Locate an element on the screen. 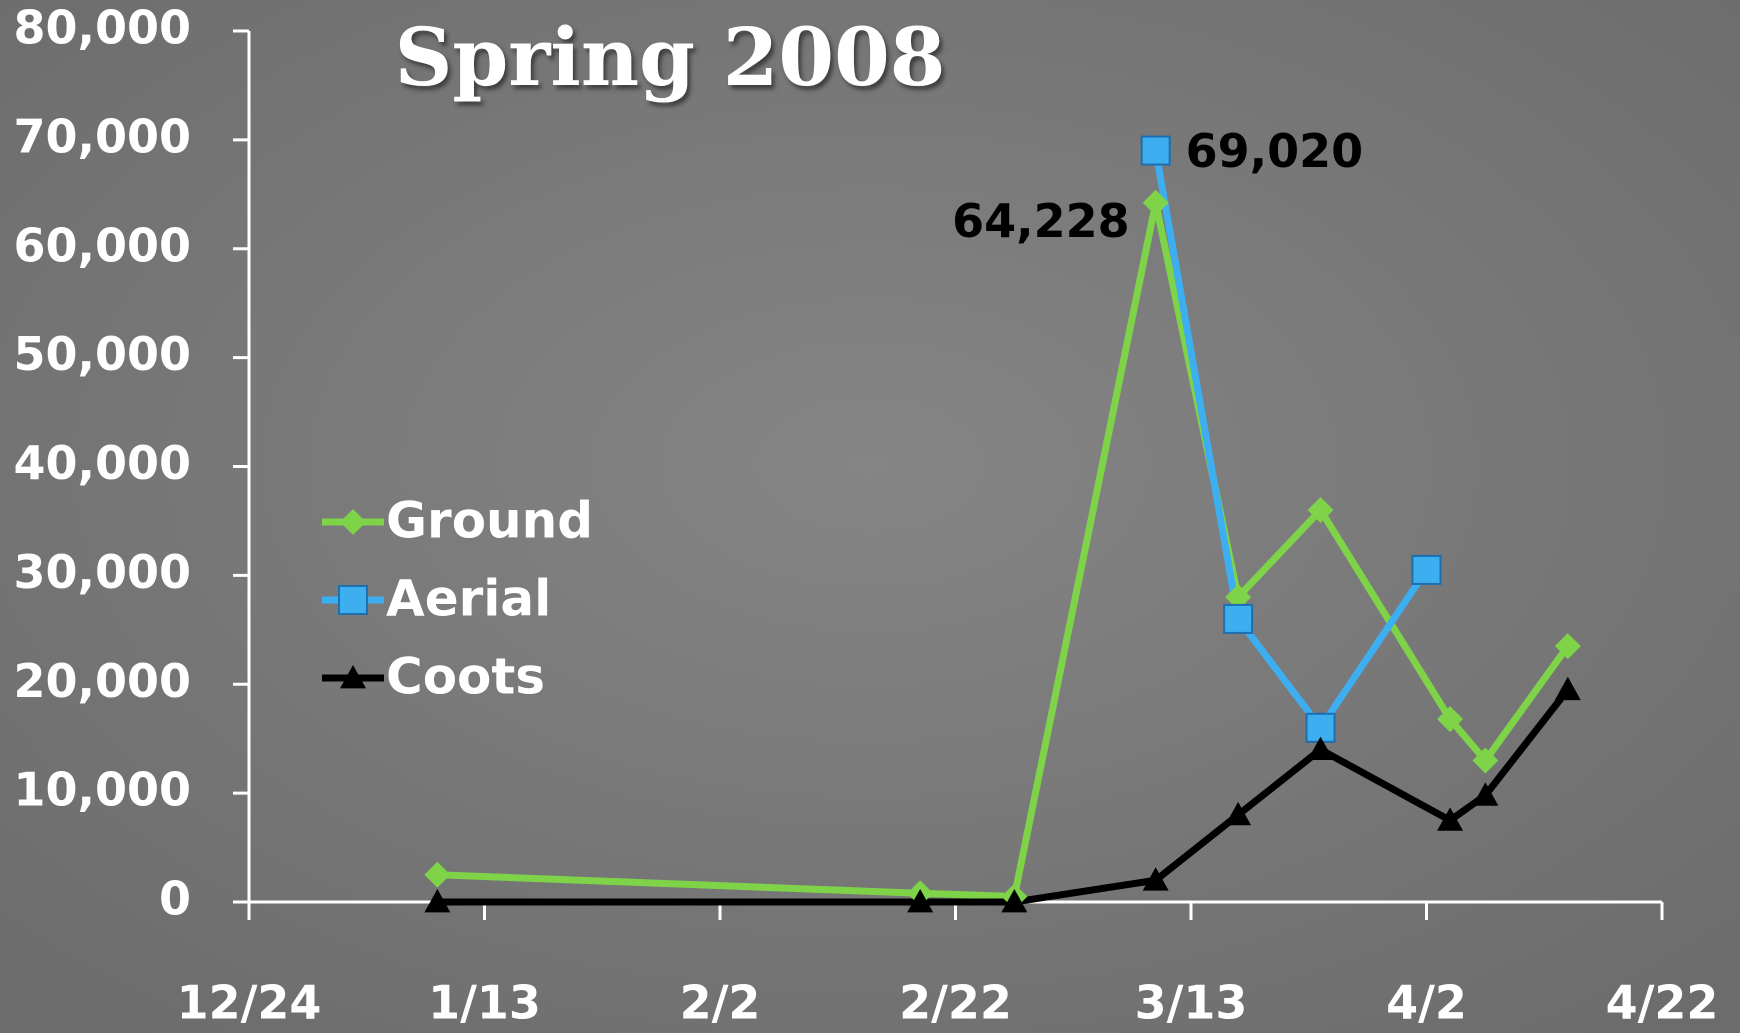  y-tick-label: 80,000 is located at coordinates (102, 28).